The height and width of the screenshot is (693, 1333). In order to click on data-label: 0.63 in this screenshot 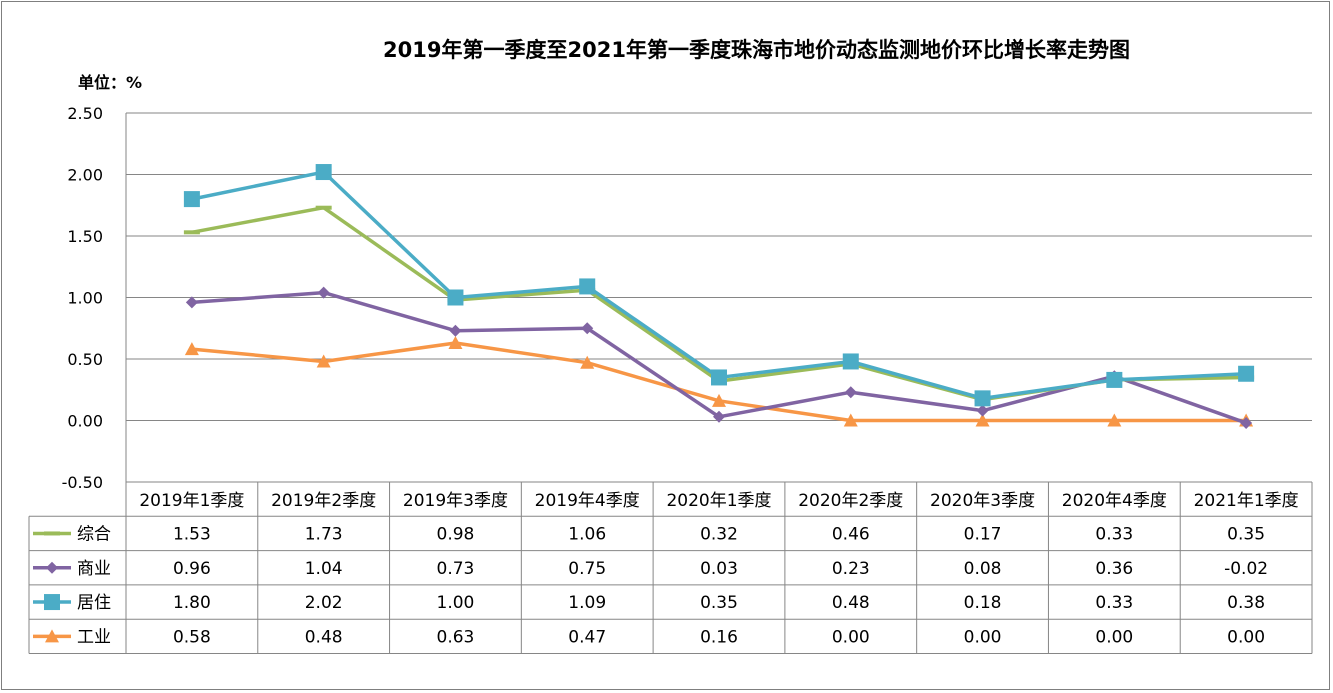, I will do `click(456, 637)`.